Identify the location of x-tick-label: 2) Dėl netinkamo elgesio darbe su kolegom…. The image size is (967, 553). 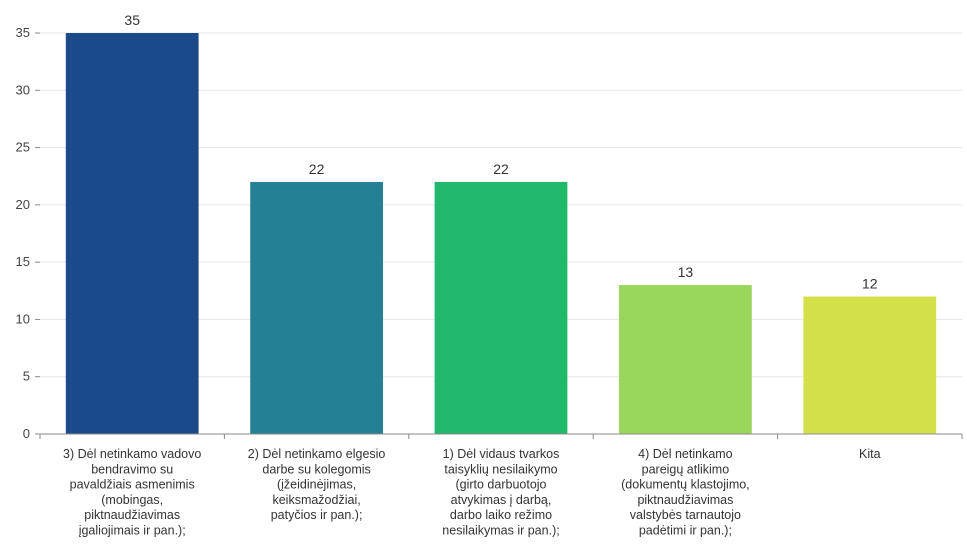
(317, 484).